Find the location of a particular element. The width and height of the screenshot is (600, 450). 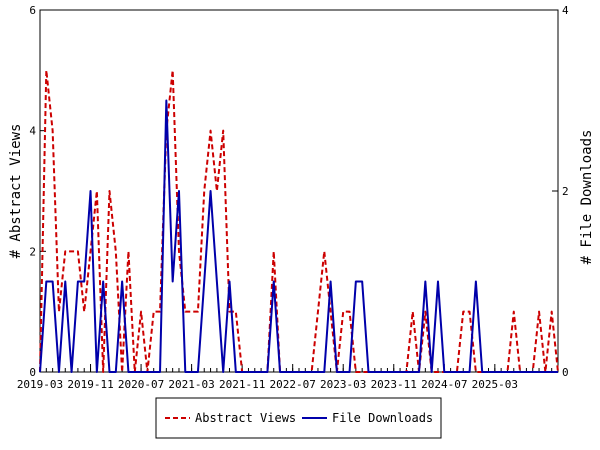

legend-label-abstract-views: Abstract Views is located at coordinates (245, 418).